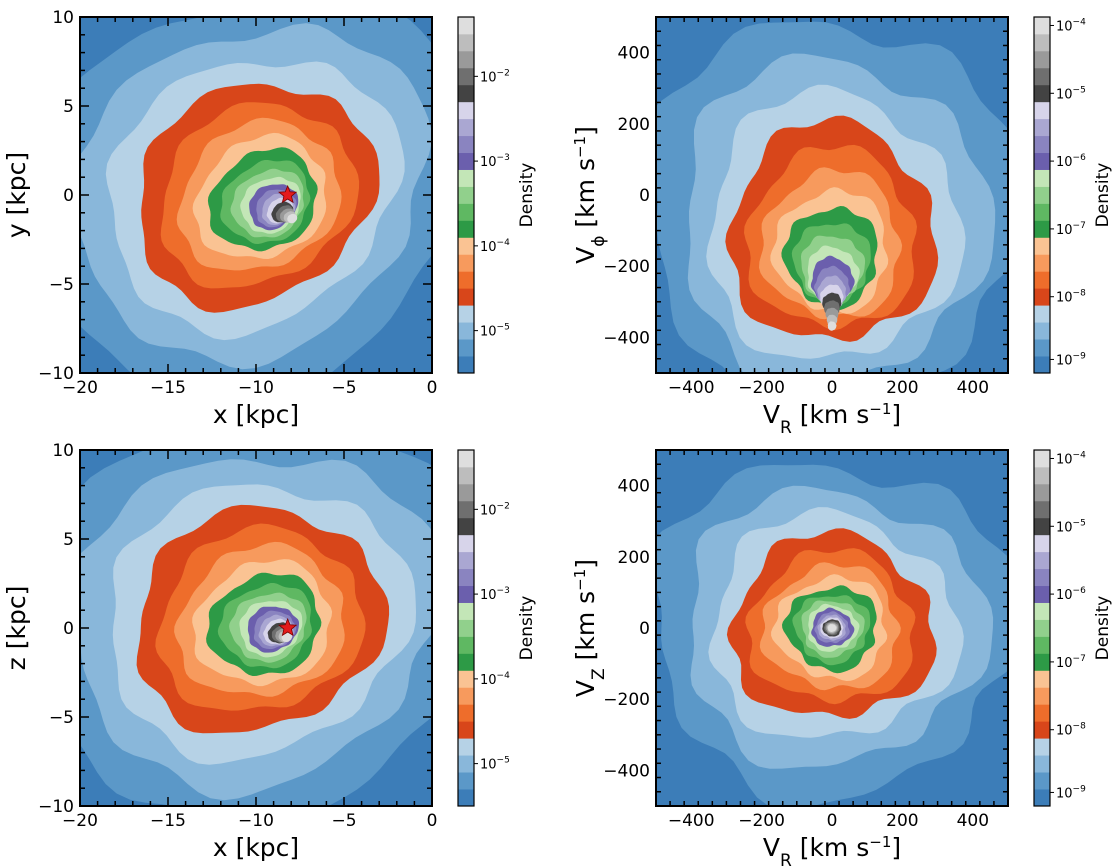  What do you see at coordinates (634, 54) in the screenshot?
I see `y-tick-label: 400` at bounding box center [634, 54].